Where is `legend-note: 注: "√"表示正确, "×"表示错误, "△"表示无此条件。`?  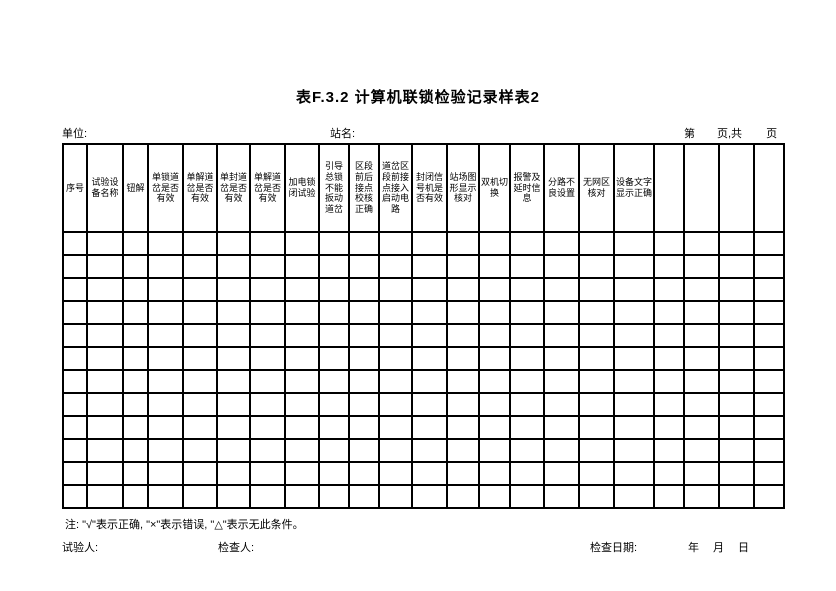 legend-note: 注: "√"表示正确, "×"表示错误, "△"表示无此条件。 is located at coordinates (184, 525).